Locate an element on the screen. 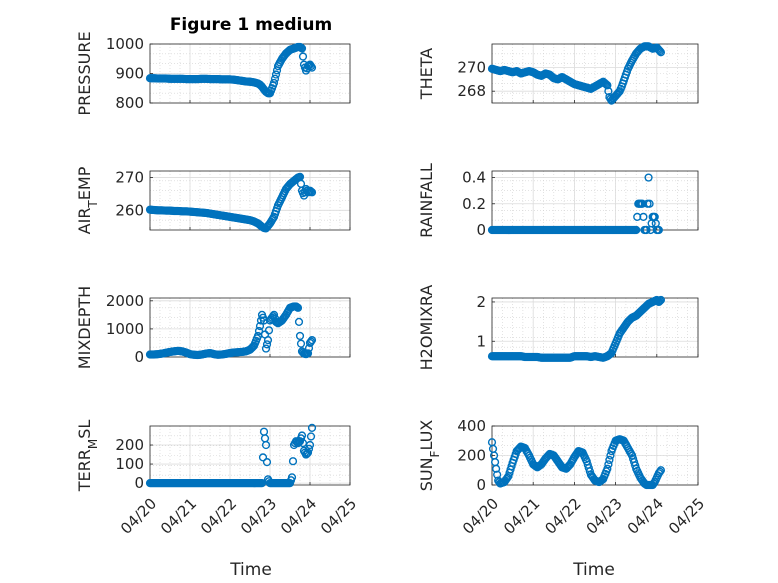  panel-0: 800 900 1000 PRESSURE is located at coordinates (213, 73).